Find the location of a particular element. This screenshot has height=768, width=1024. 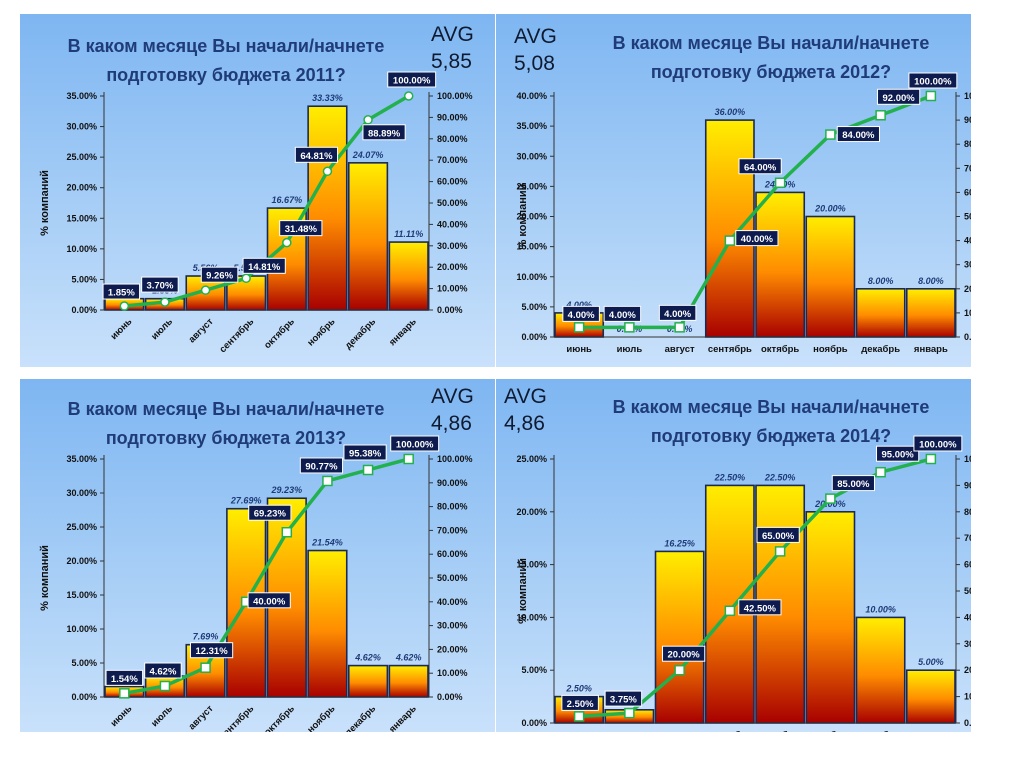

avg-indicator: AVG 4,86 is located at coordinates (525, 410).